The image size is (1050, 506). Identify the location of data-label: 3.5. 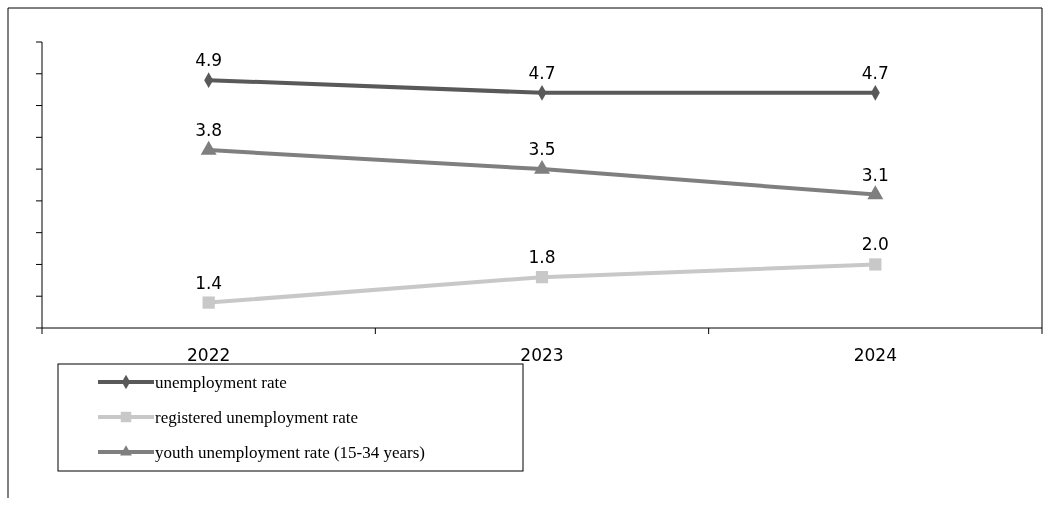
(542, 149).